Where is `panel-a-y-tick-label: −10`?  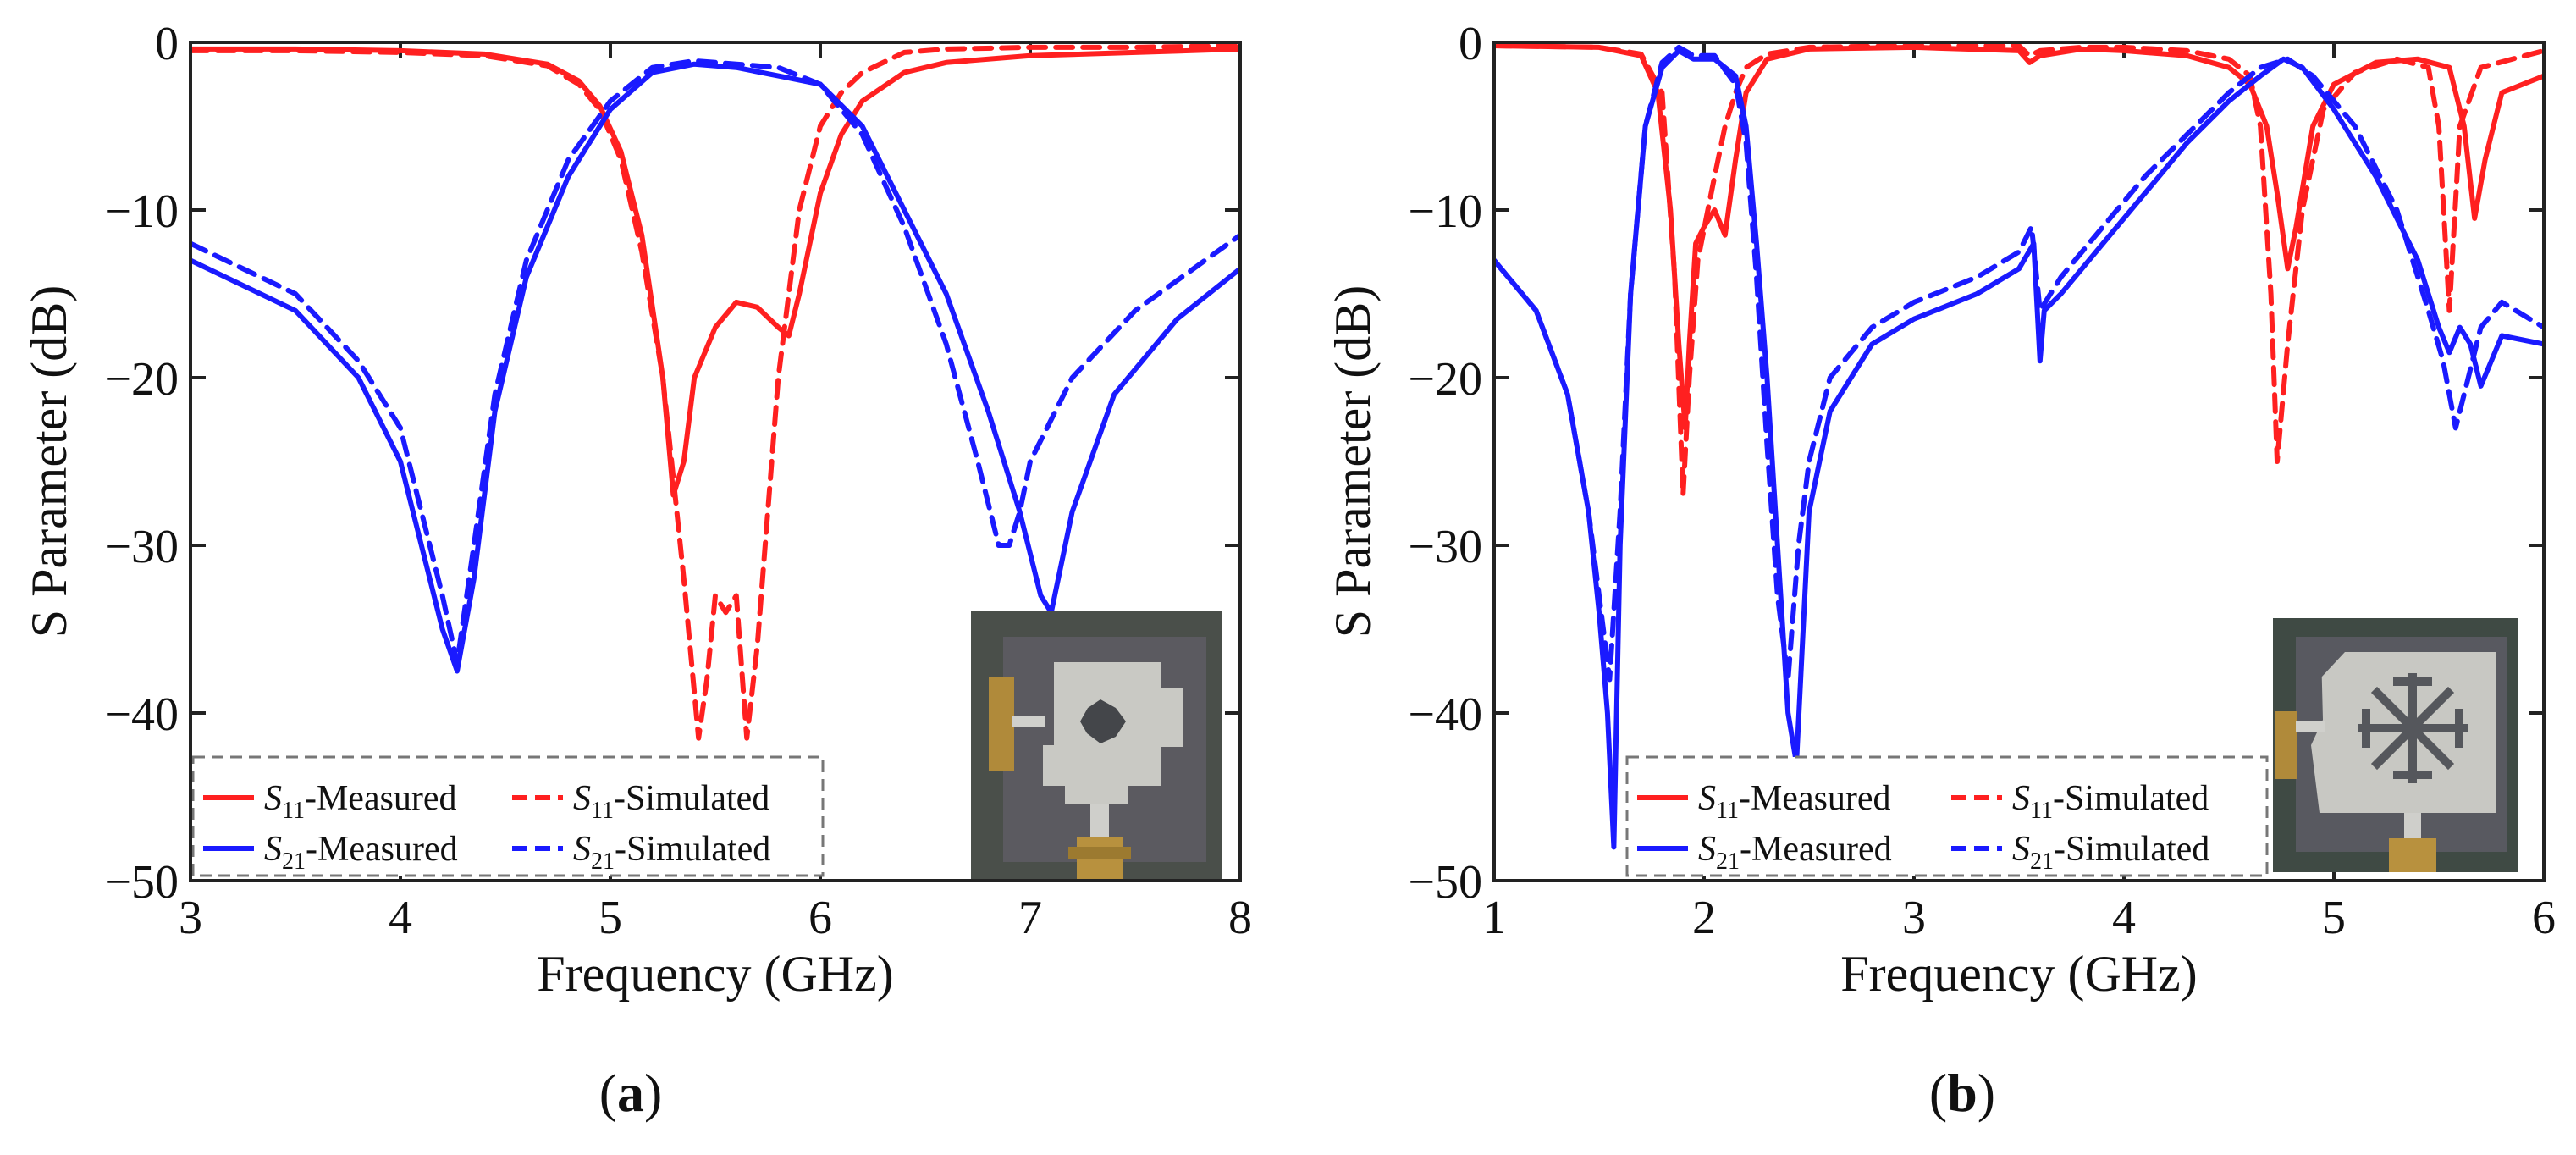
panel-a-y-tick-label: −10 is located at coordinates (142, 211).